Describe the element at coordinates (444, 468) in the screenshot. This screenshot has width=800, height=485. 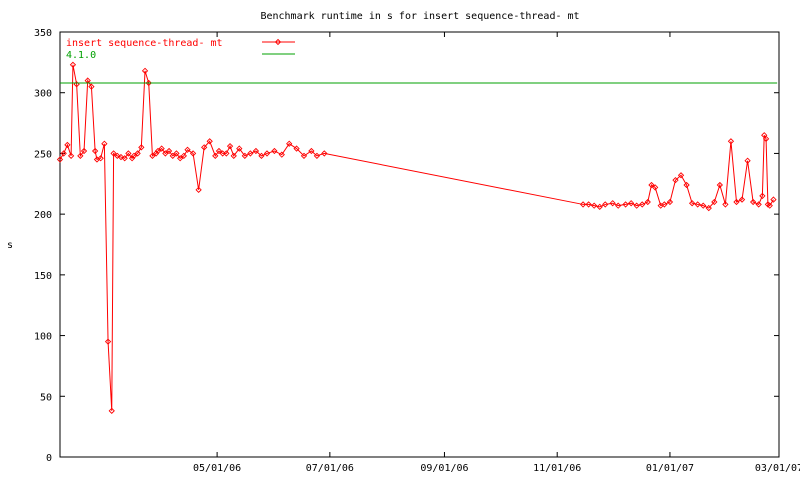
I see `x-tick-label: 09/01/06` at that location.